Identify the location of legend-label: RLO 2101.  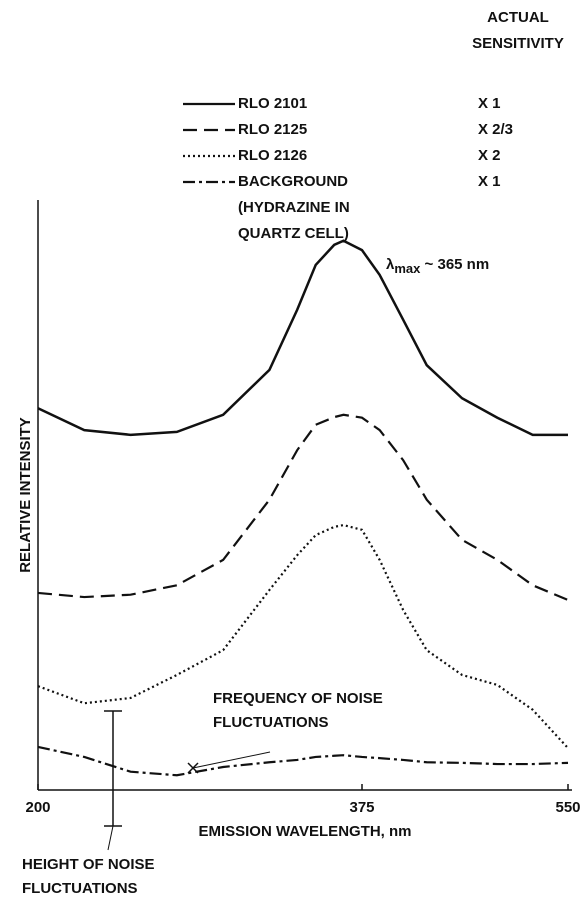
(273, 103).